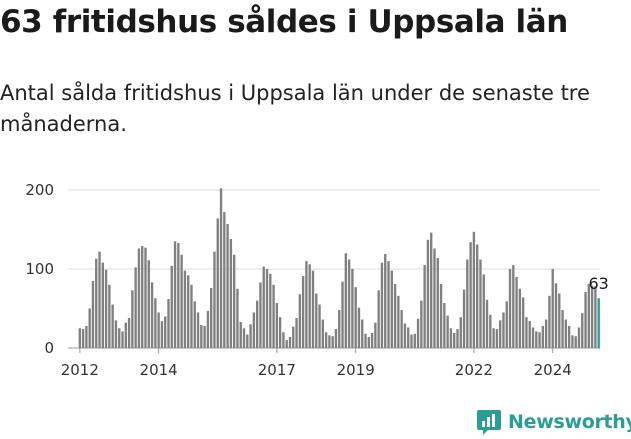  What do you see at coordinates (39, 190) in the screenshot?
I see `y-tick-label: 200` at bounding box center [39, 190].